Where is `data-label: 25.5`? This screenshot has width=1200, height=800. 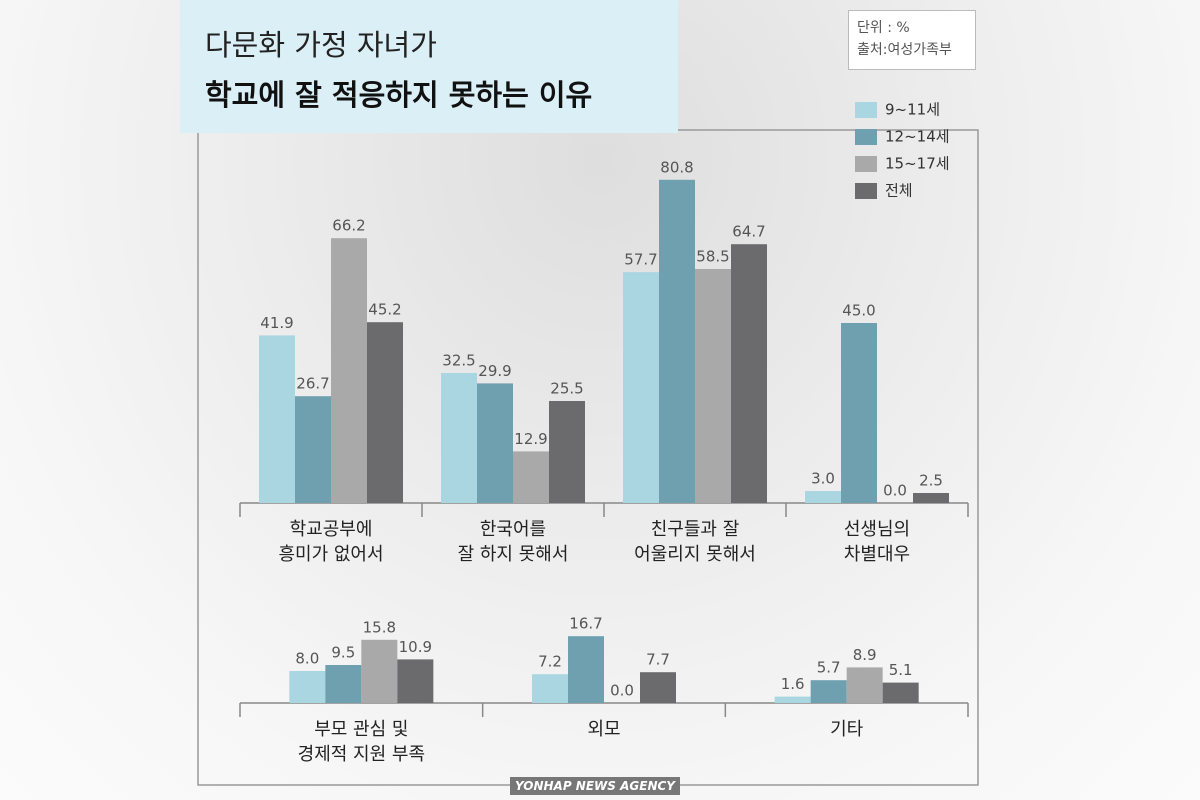
data-label: 25.5 is located at coordinates (566, 389).